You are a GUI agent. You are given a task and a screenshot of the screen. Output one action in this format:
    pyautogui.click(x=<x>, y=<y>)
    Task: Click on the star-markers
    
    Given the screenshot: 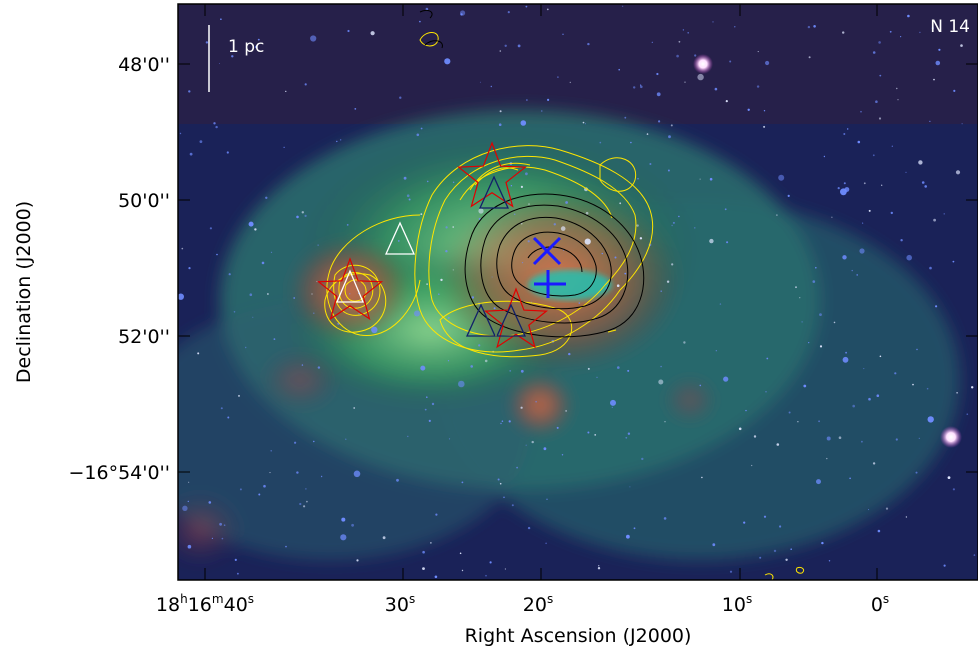 What is the action you would take?
    pyautogui.click(x=432, y=245)
    